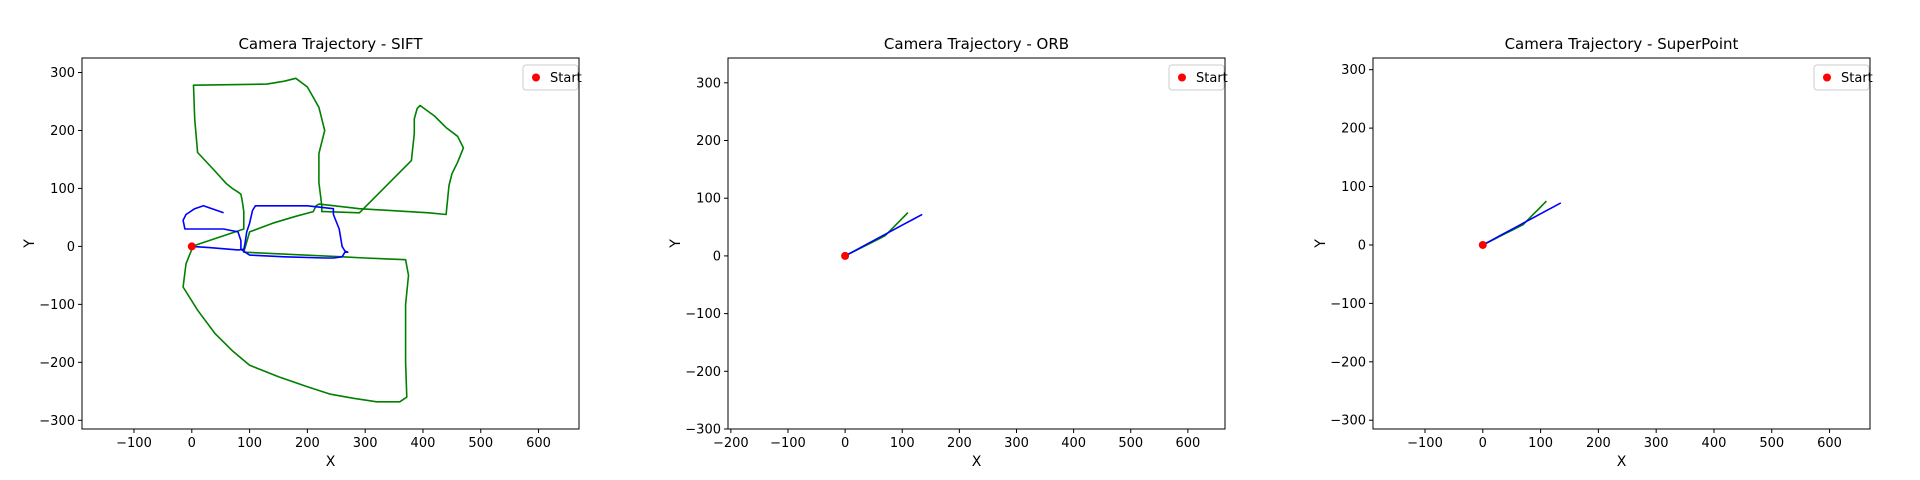 This screenshot has height=480, width=1920. What do you see at coordinates (976, 44) in the screenshot?
I see `chart-title: Camera Trajectory - ORB` at bounding box center [976, 44].